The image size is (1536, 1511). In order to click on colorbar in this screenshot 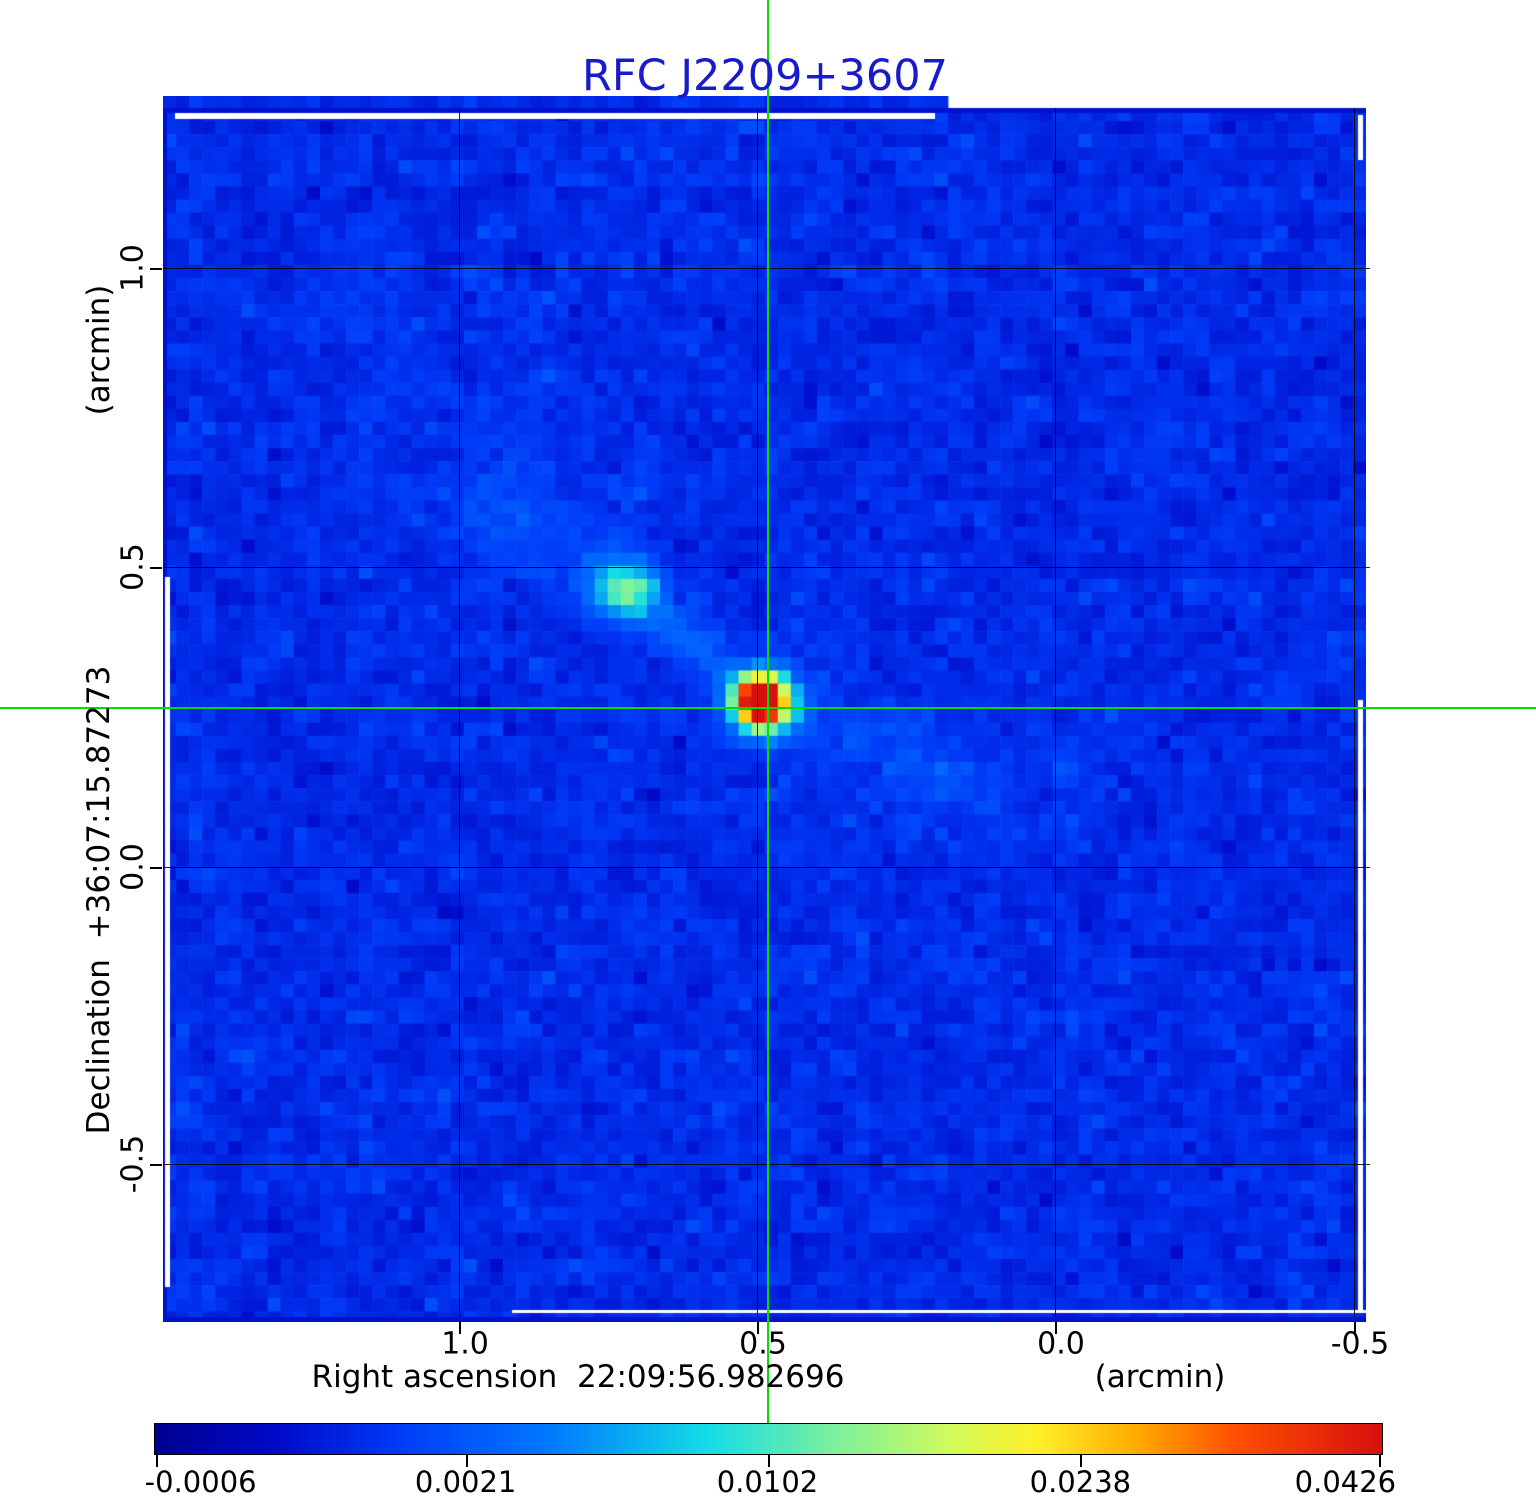, I will do `click(768, 1439)`.